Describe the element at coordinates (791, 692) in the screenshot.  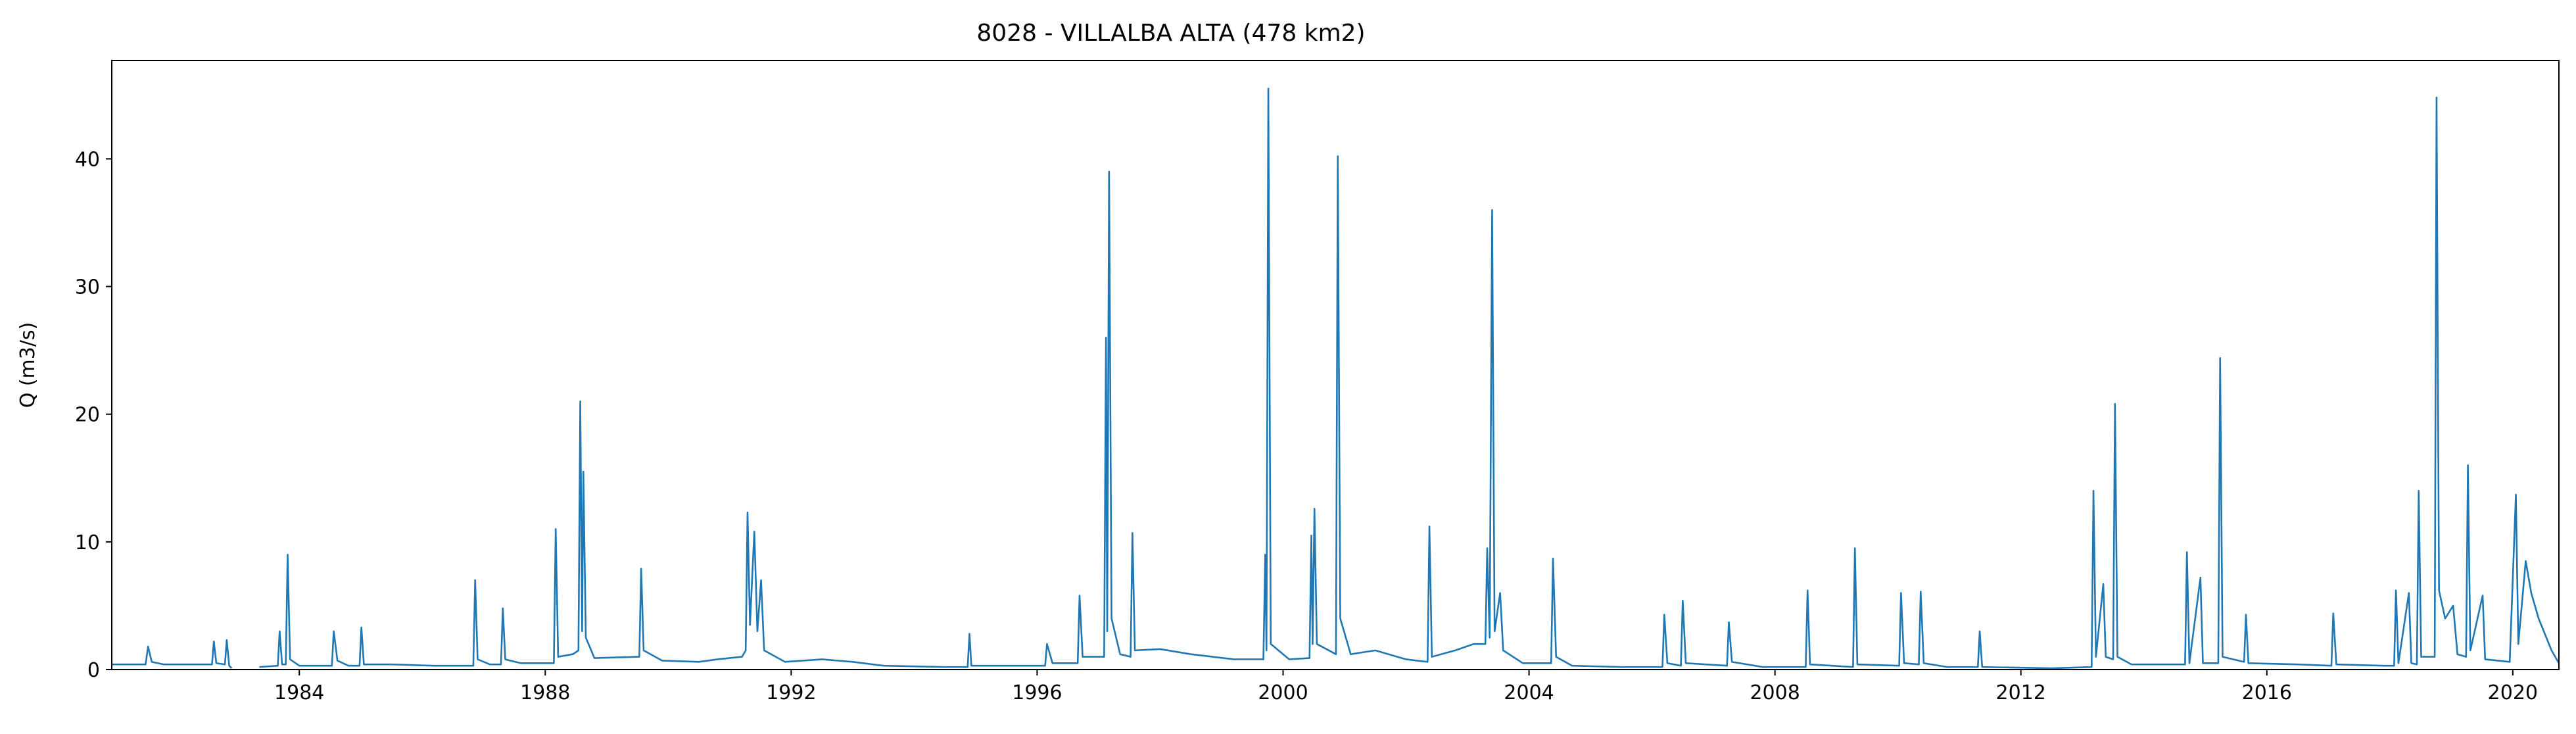
I see `x-tick-label: 1992` at that location.